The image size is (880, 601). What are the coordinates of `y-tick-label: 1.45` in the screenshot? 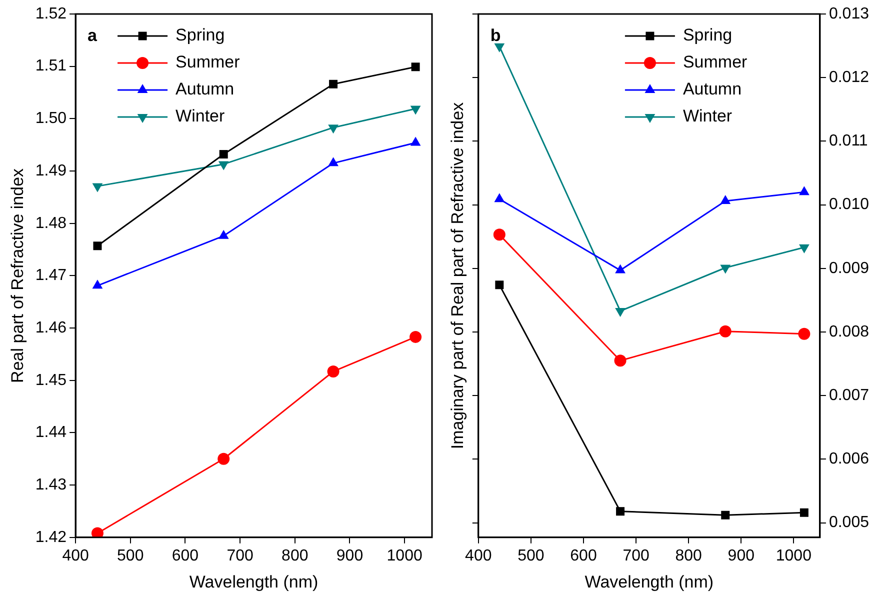 It's located at (51, 380).